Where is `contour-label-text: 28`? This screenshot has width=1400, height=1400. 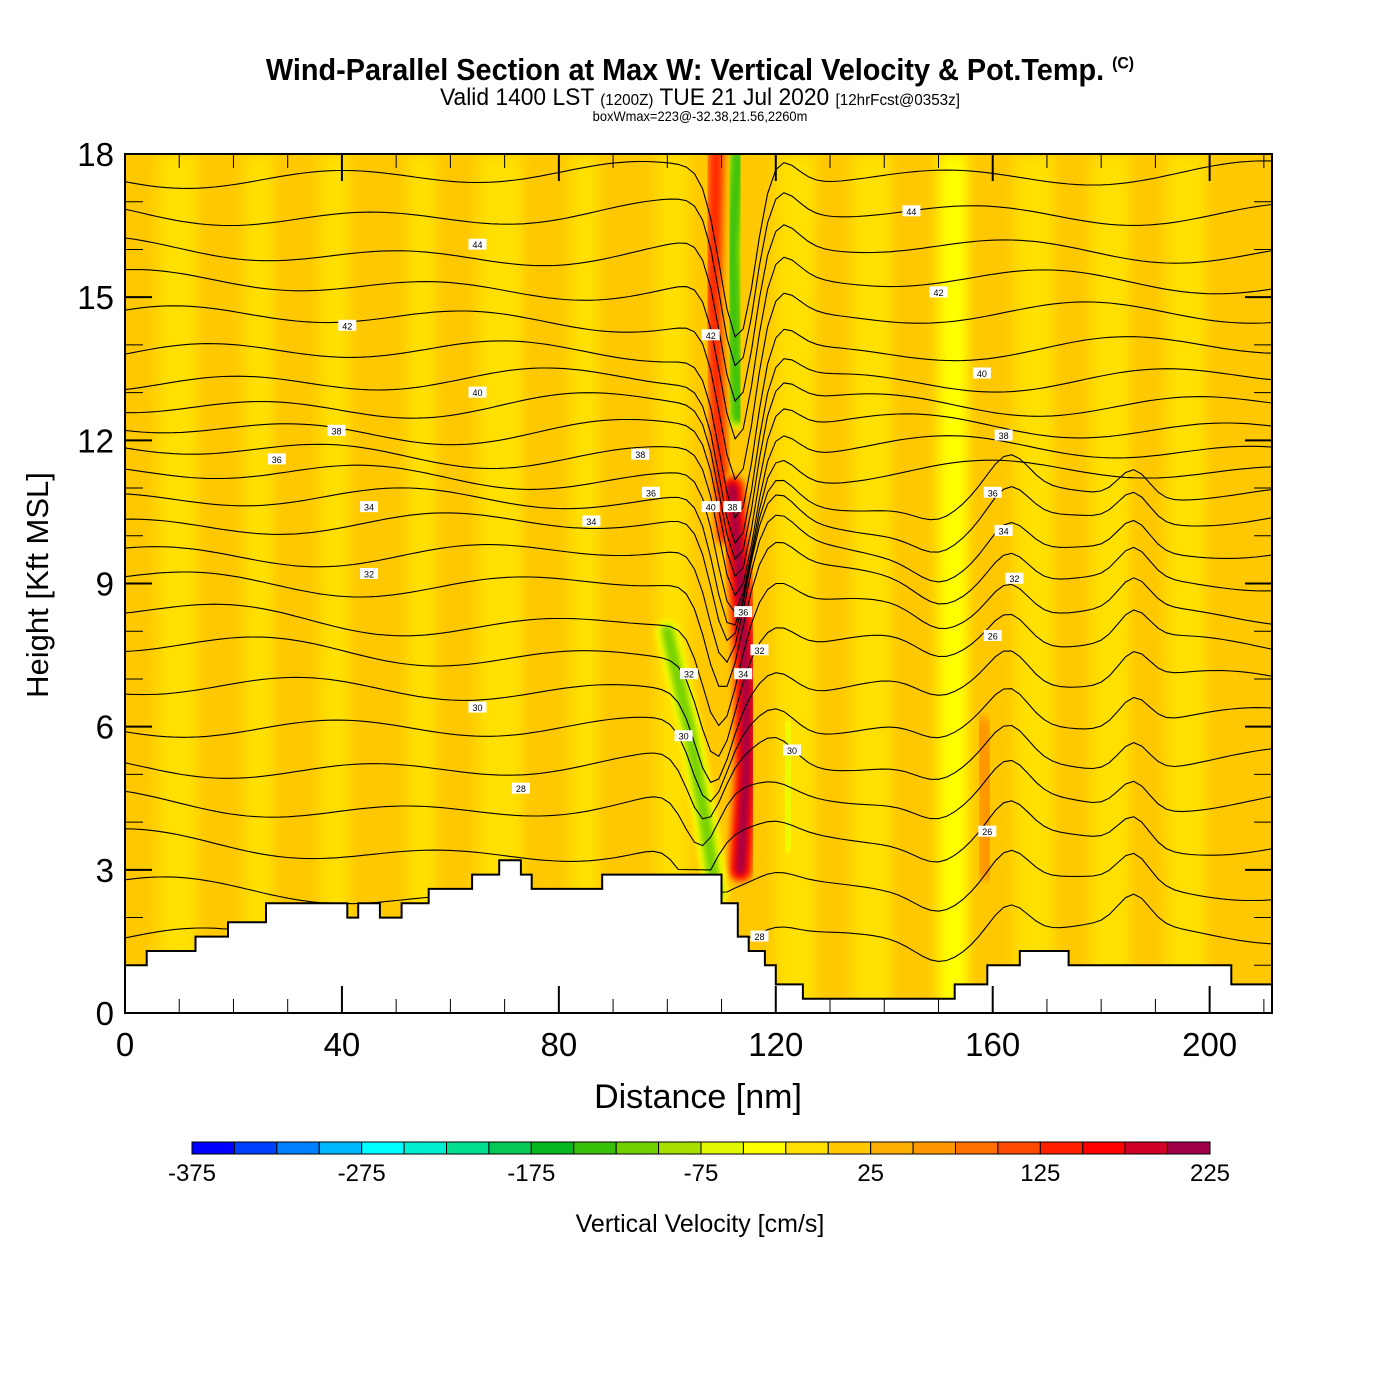 contour-label-text: 28 is located at coordinates (521, 789).